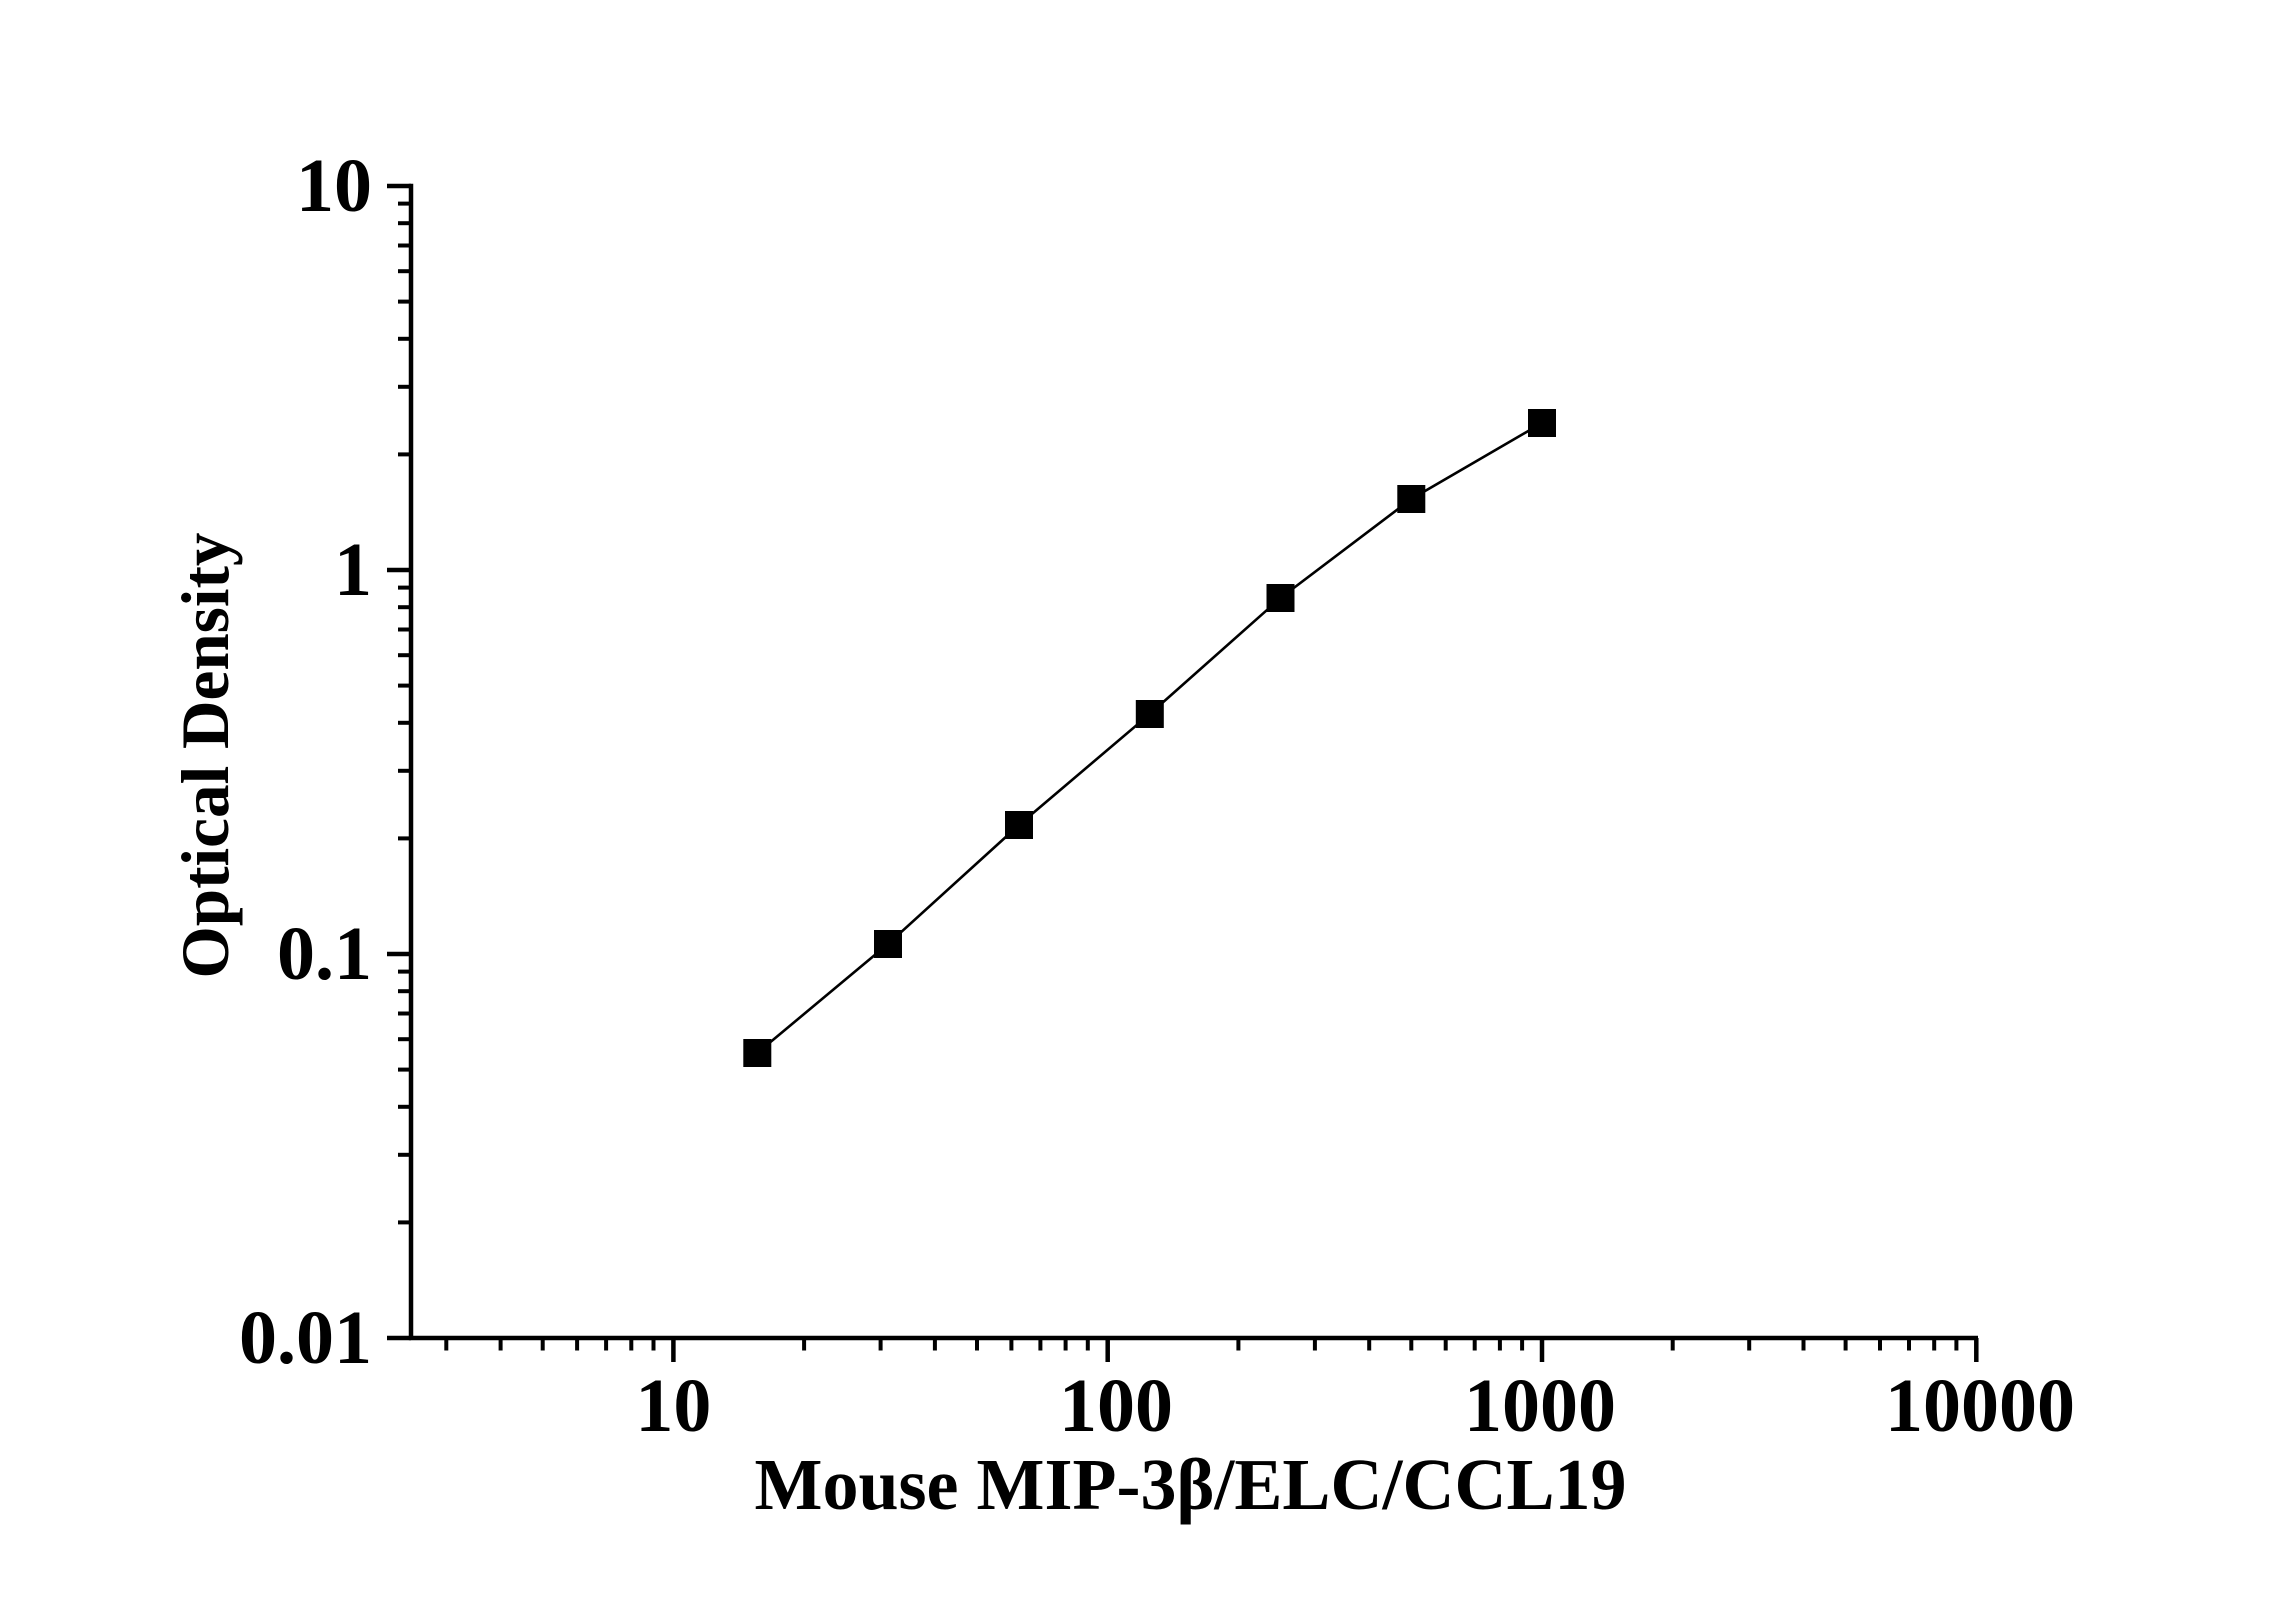 The width and height of the screenshot is (2296, 1609). Describe the element at coordinates (353, 570) in the screenshot. I see `svg-text: 1` at that location.